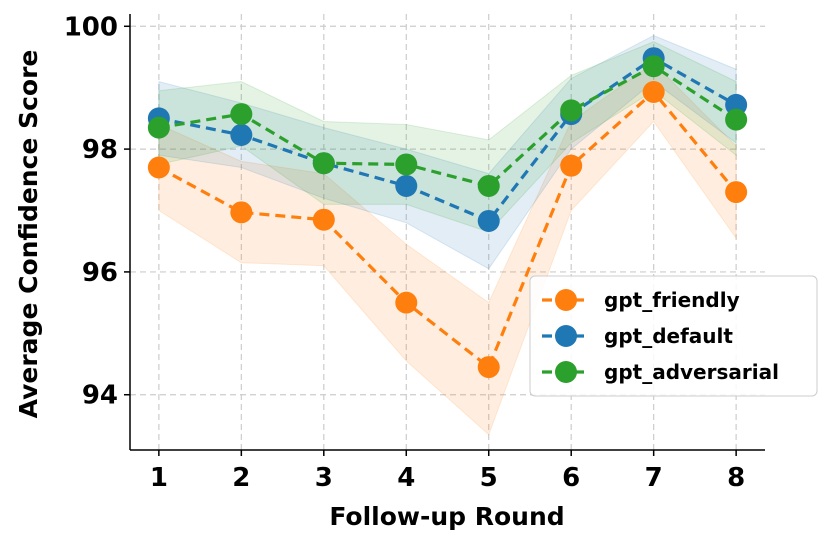  I want to click on x-axis-label: Follow-up Round, so click(446, 516).